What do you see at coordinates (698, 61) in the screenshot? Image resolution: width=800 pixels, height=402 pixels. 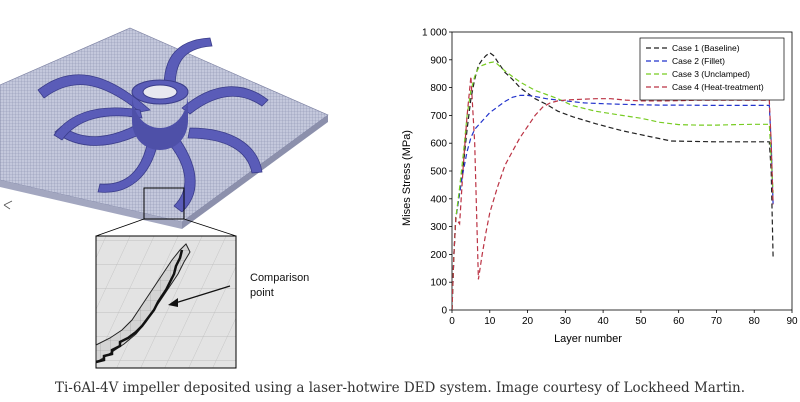 I see `legend-label-case-2: Case 2 (Fillet)` at bounding box center [698, 61].